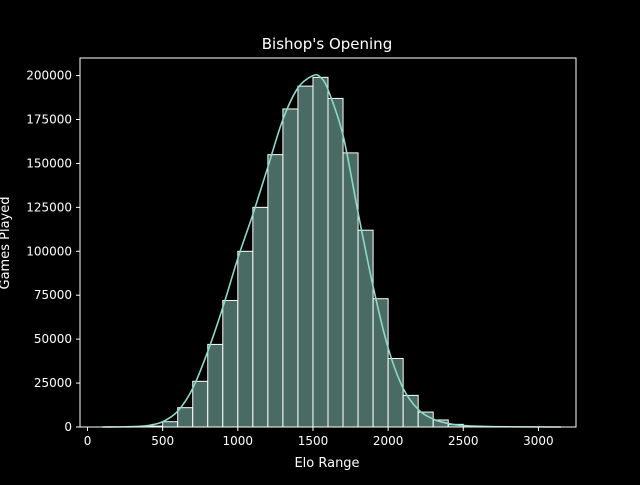  I want to click on x-tick-label: 1500, so click(313, 441).